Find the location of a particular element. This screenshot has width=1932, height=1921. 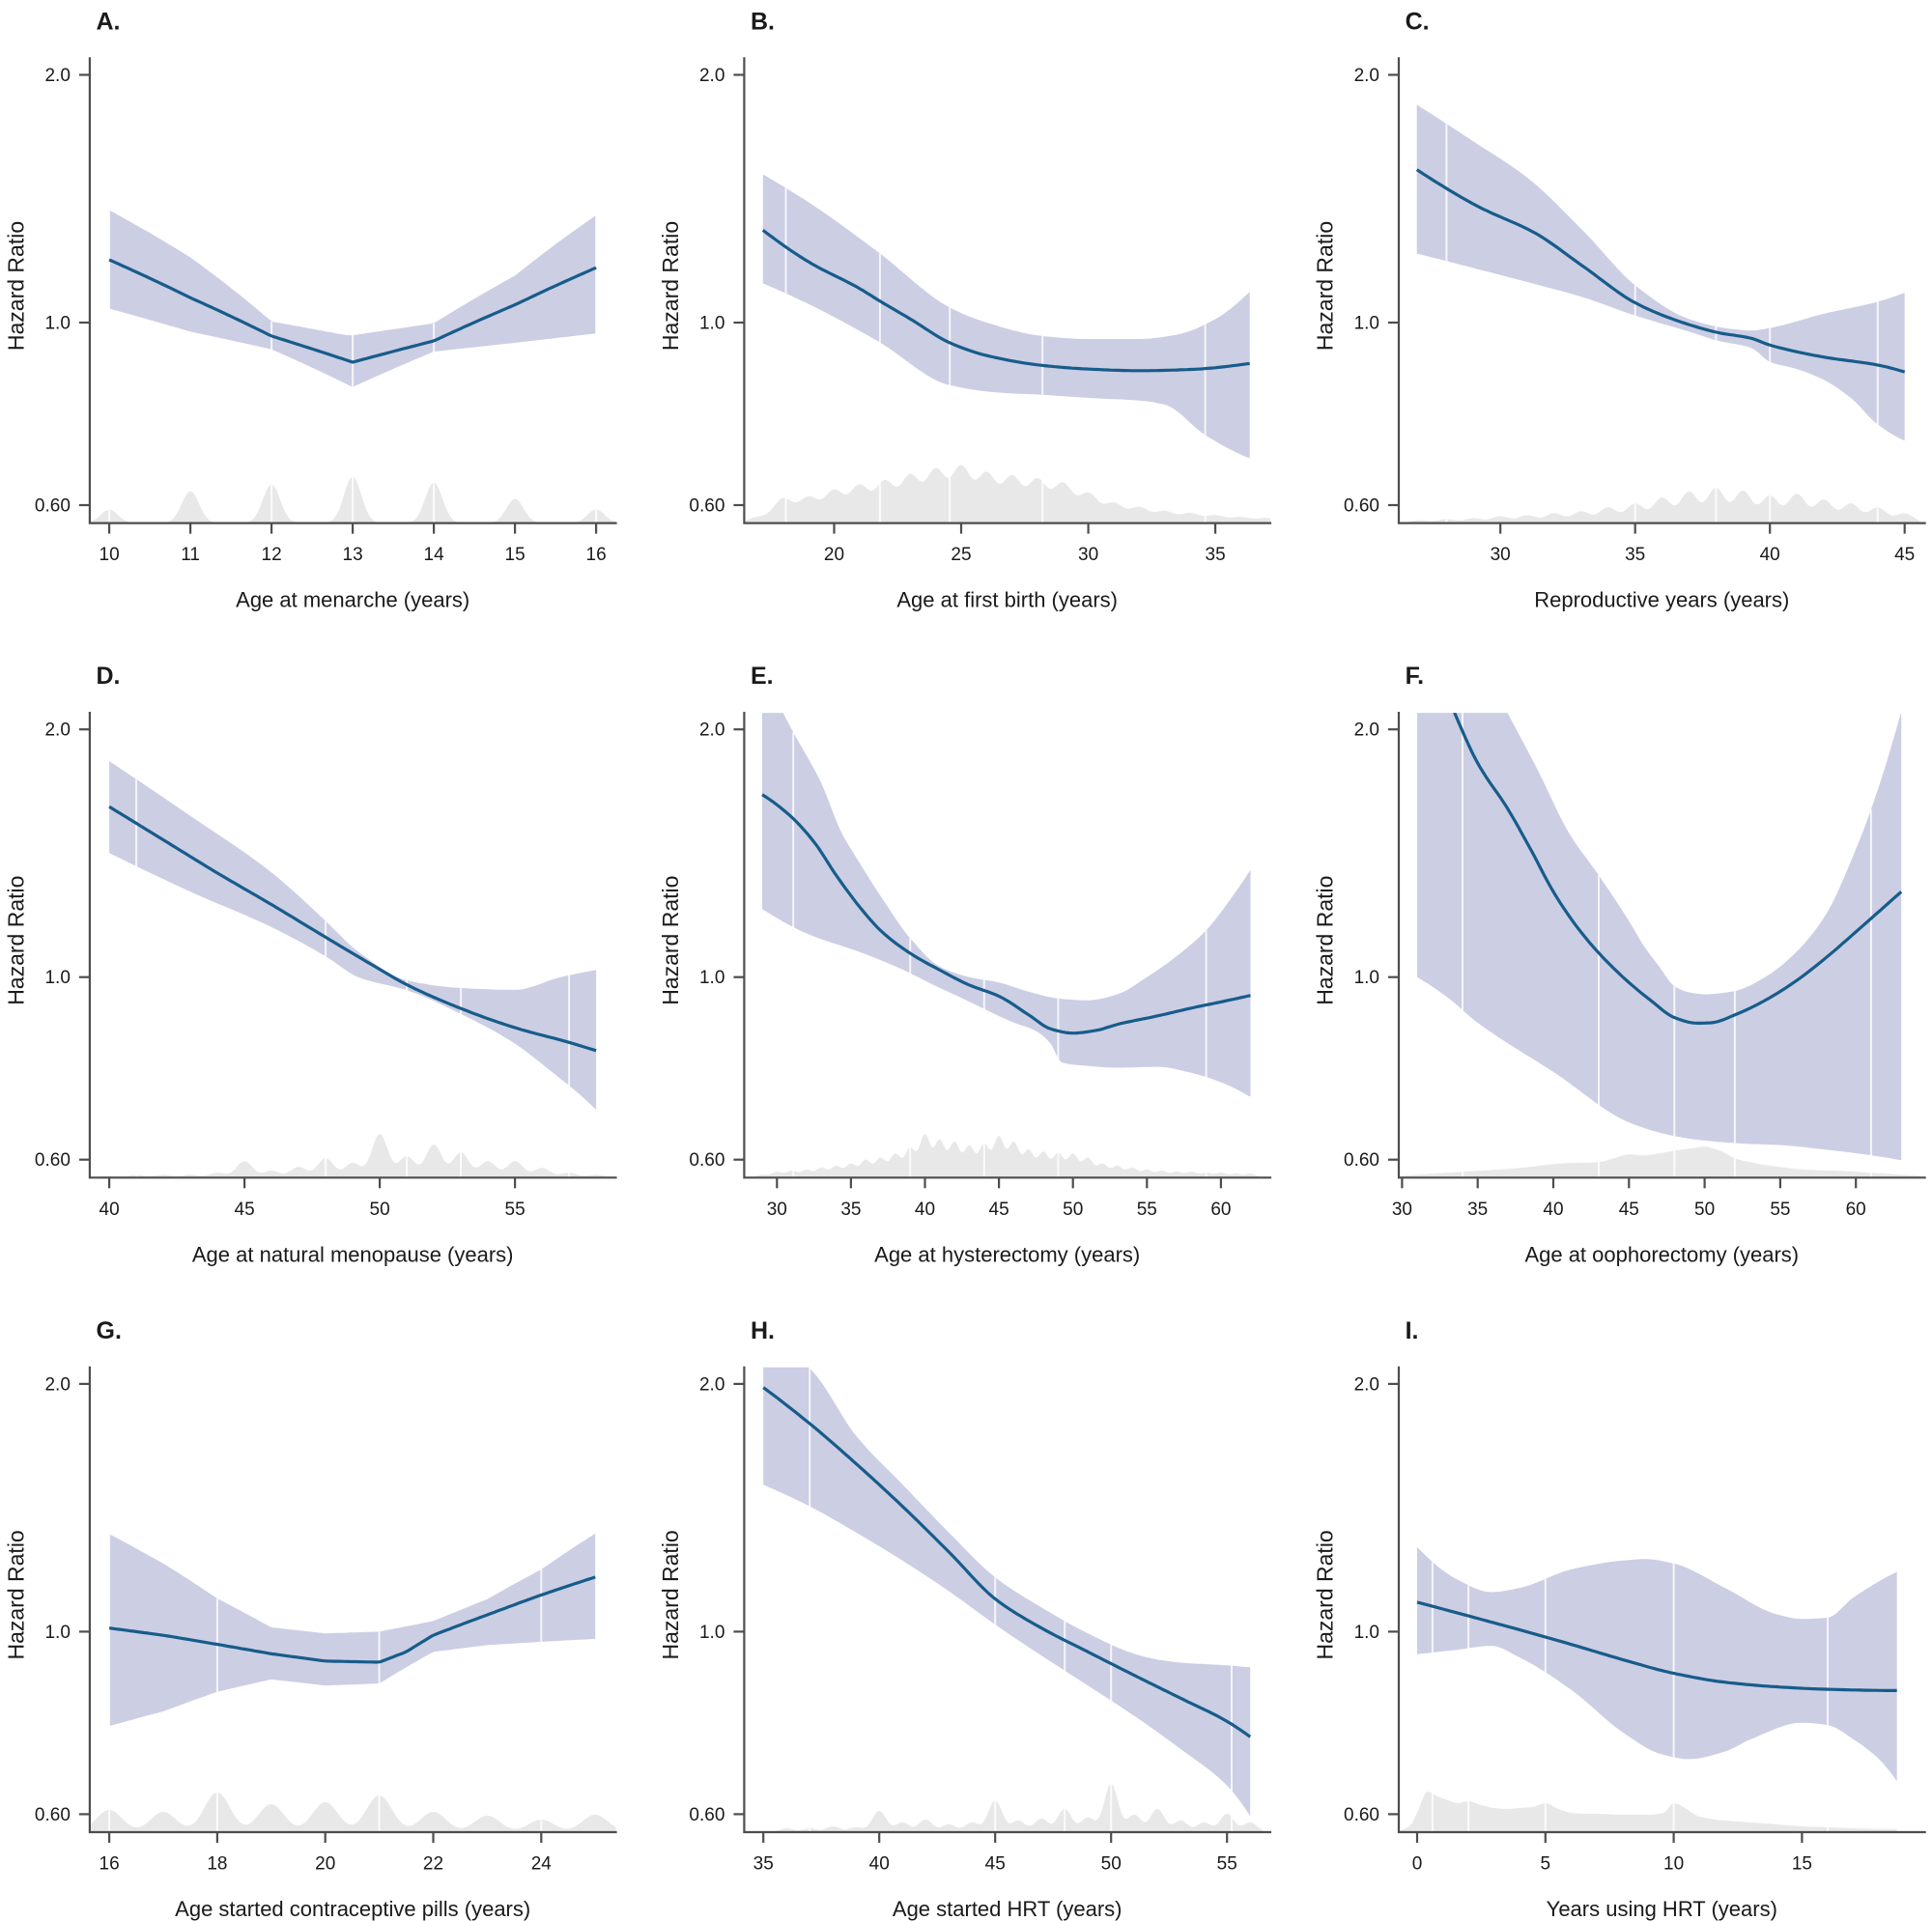

svg-text: Years using HRT (years) is located at coordinates (1662, 1909).